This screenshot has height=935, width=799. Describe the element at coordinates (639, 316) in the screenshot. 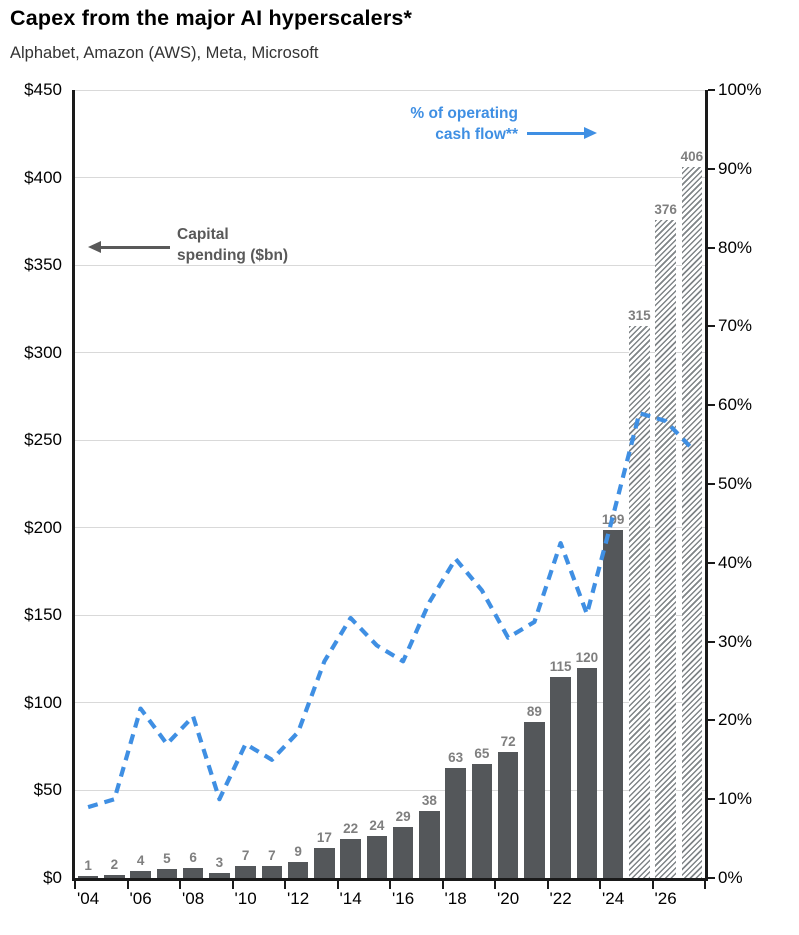

I see `bar-value-label-2025: 315` at that location.